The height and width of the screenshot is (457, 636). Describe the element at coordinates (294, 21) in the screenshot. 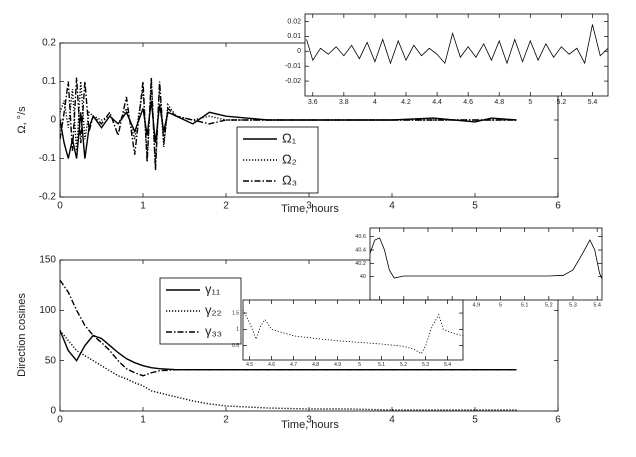

I see `y-tick-label: 0.02` at that location.